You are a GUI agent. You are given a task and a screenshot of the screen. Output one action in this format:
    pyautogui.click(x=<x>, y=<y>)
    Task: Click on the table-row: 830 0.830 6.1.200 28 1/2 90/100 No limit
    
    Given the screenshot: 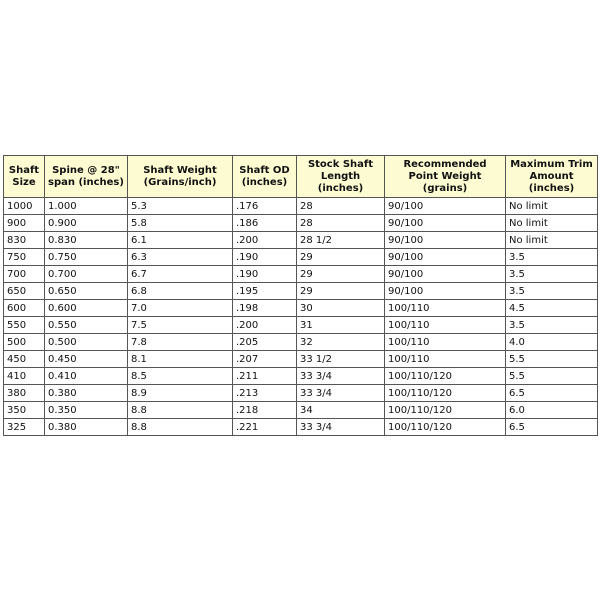 What is the action you would take?
    pyautogui.click(x=300, y=240)
    